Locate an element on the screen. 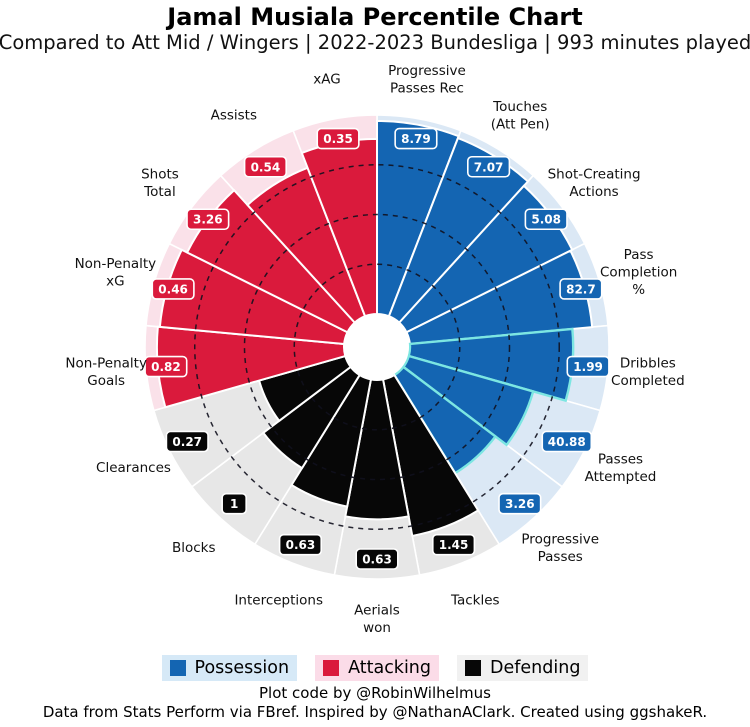  label-blocks: Blocks is located at coordinates (194, 548).